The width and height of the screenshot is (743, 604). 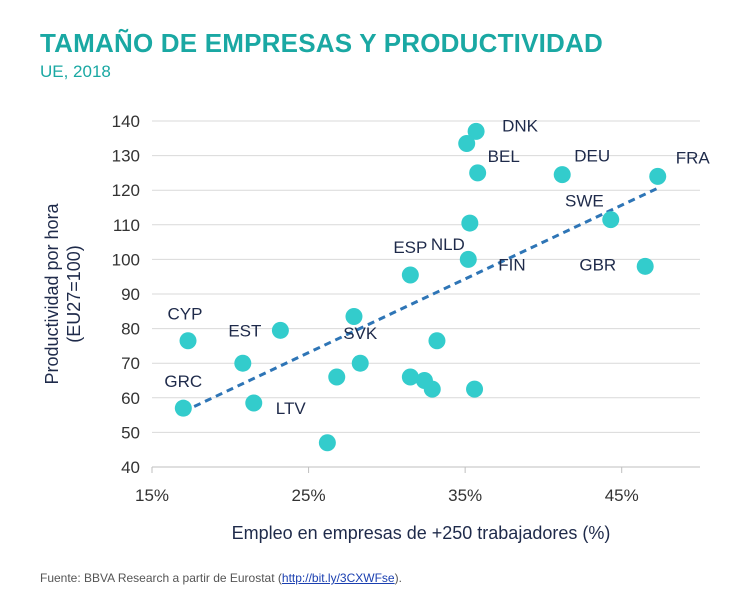 I want to click on y-axis-title: Productividad por hora (EU27=100), so click(x=63, y=293).